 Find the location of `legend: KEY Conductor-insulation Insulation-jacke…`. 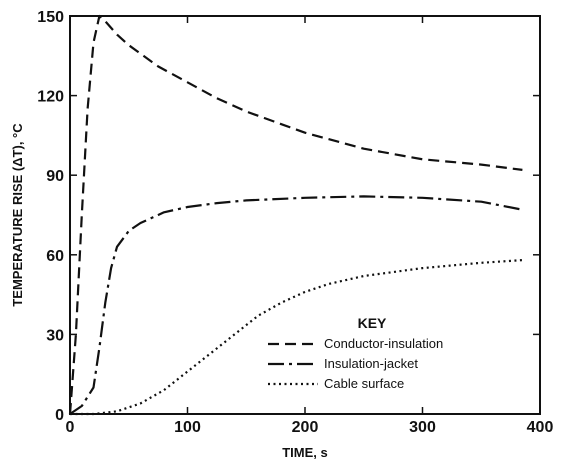

legend: KEY Conductor-insulation Insulation-jacke… is located at coordinates (355, 353).